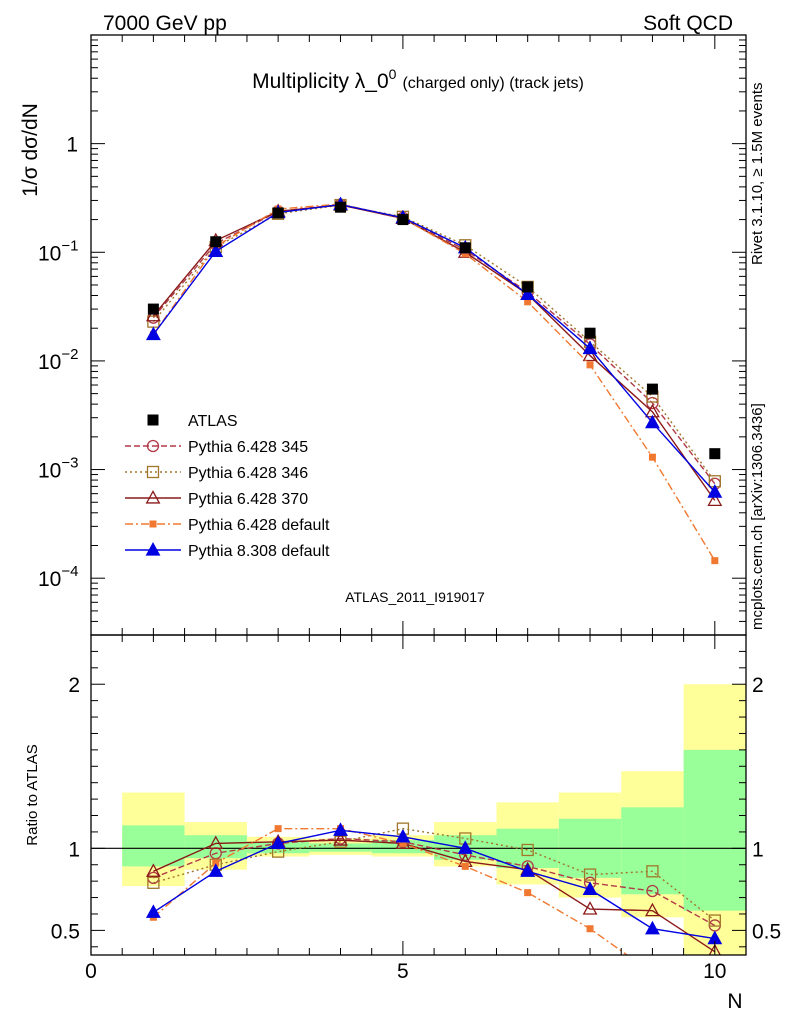  I want to click on side-label-bottom: mcplots.cern.ch [arXiv:1306.3436], so click(757, 516).